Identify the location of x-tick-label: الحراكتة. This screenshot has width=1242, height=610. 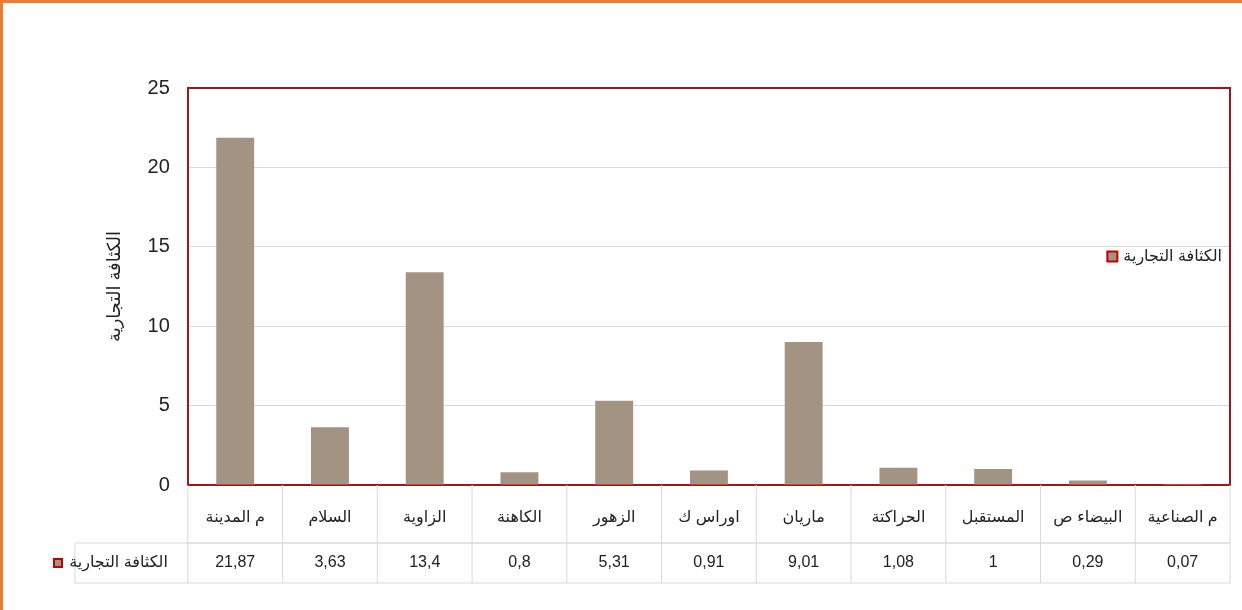
(898, 518).